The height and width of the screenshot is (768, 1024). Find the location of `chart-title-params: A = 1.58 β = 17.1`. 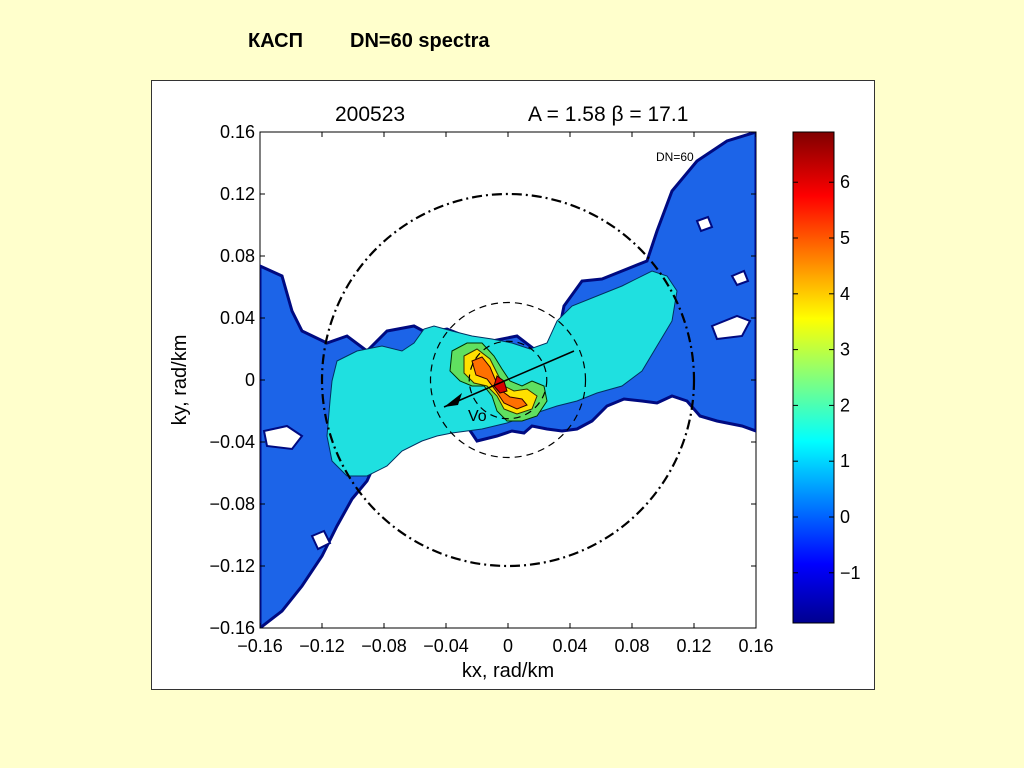

chart-title-params: A = 1.58 β = 17.1 is located at coordinates (608, 114).